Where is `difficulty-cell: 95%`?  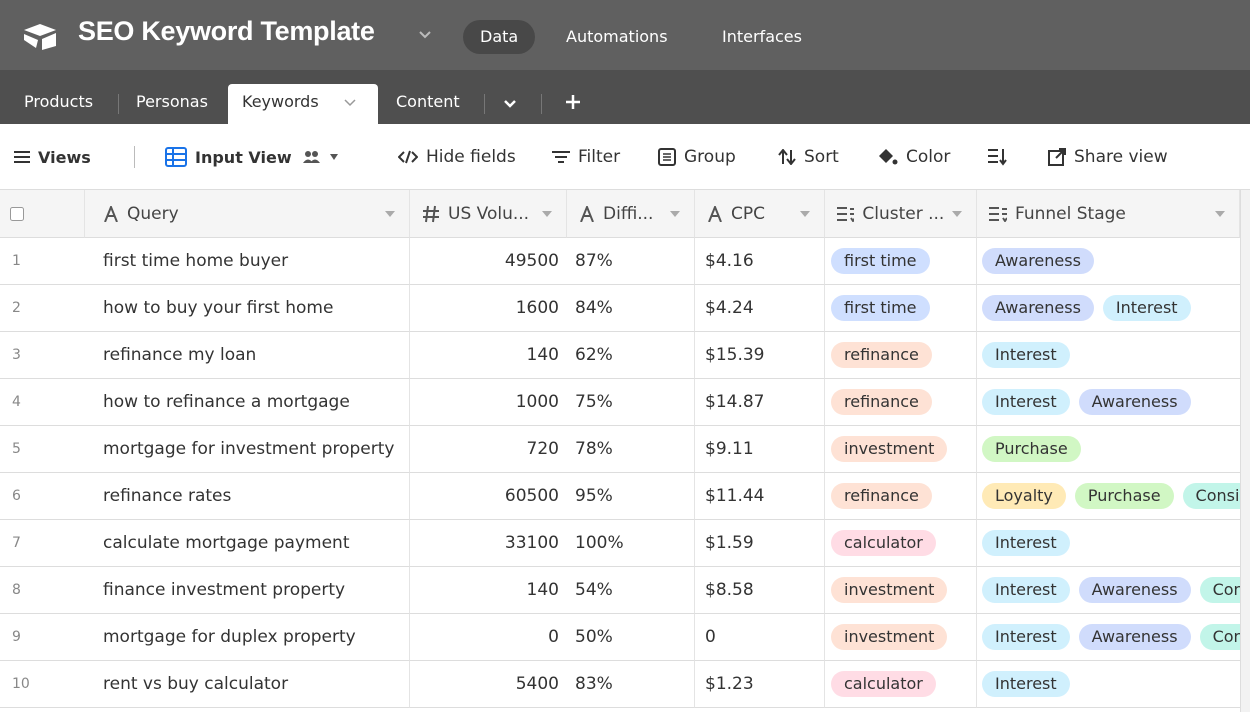 difficulty-cell: 95% is located at coordinates (631, 496).